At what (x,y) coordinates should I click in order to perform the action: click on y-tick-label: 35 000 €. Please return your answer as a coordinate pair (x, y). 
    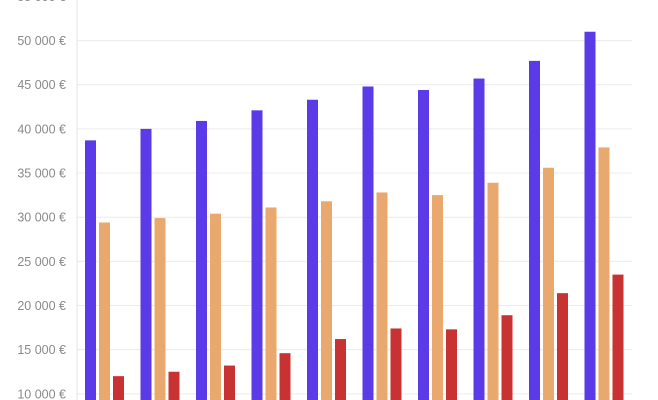
    Looking at the image, I should click on (41, 174).